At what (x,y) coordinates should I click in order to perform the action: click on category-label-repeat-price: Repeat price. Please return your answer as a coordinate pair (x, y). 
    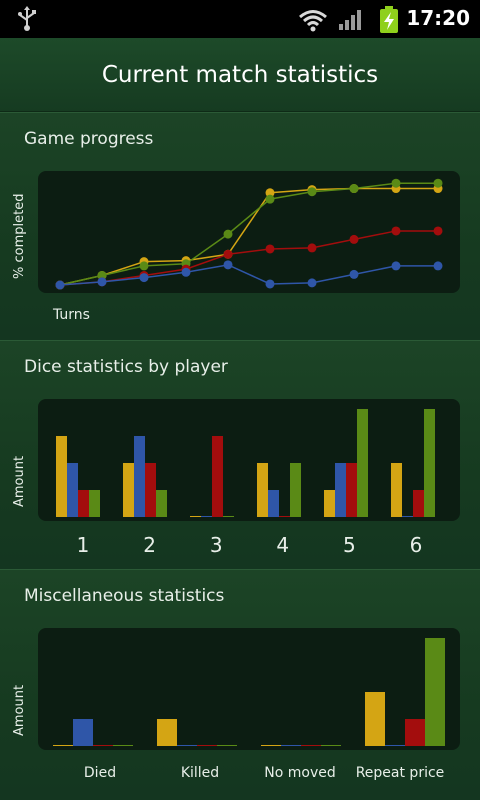
    Looking at the image, I should click on (400, 773).